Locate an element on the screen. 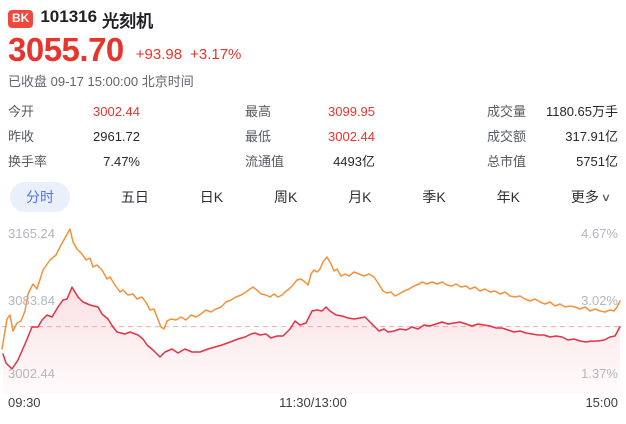  stat-row-volume: 成交量 1180.65万手 is located at coordinates (552, 111).